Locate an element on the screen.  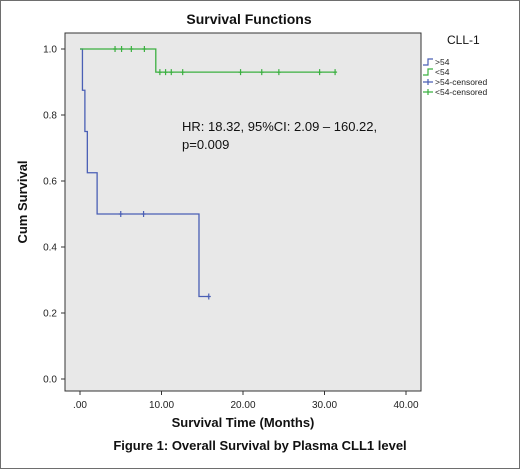
y-tick-label: 0.4 is located at coordinates (50, 248).